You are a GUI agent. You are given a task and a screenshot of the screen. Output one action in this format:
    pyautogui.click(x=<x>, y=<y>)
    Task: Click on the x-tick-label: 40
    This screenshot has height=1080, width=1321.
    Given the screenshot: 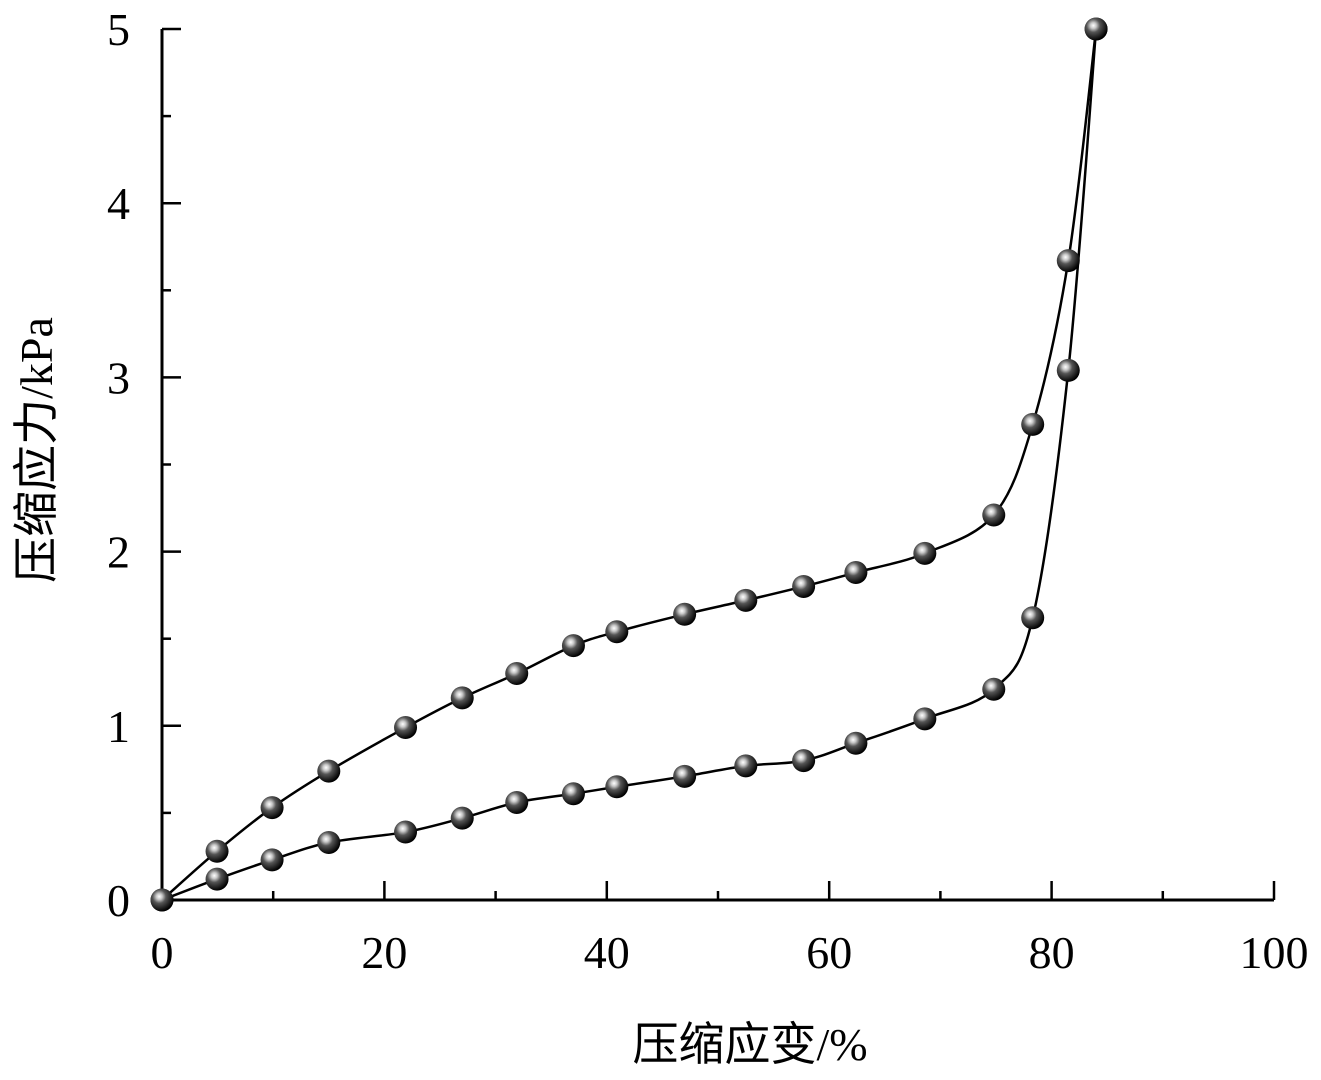 What is the action you would take?
    pyautogui.click(x=607, y=952)
    